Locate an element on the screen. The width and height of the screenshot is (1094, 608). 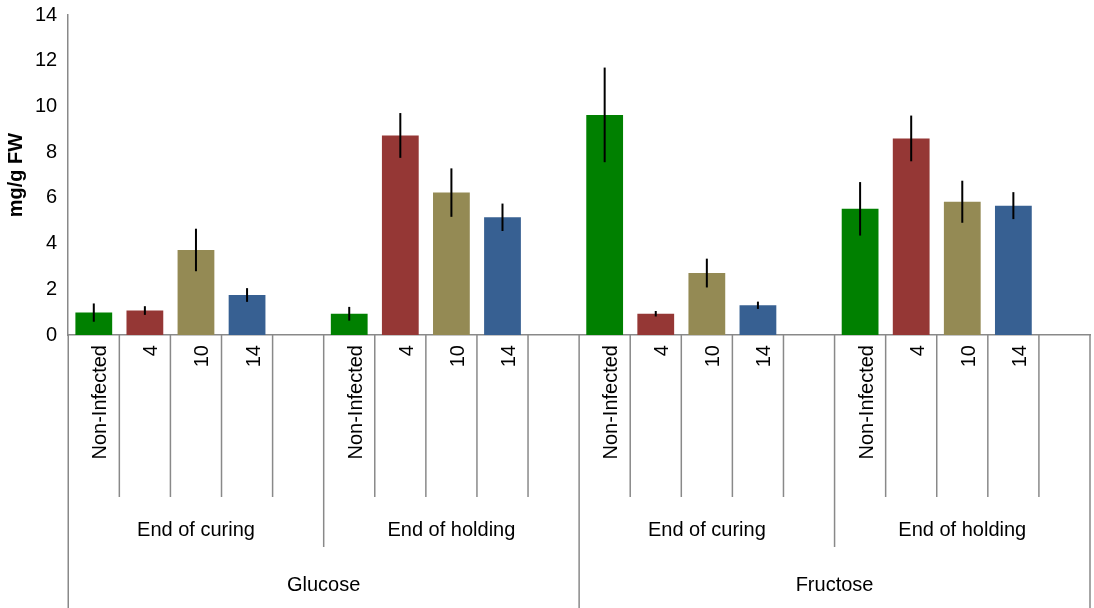
y-tick-label: 2 is located at coordinates (52, 287).